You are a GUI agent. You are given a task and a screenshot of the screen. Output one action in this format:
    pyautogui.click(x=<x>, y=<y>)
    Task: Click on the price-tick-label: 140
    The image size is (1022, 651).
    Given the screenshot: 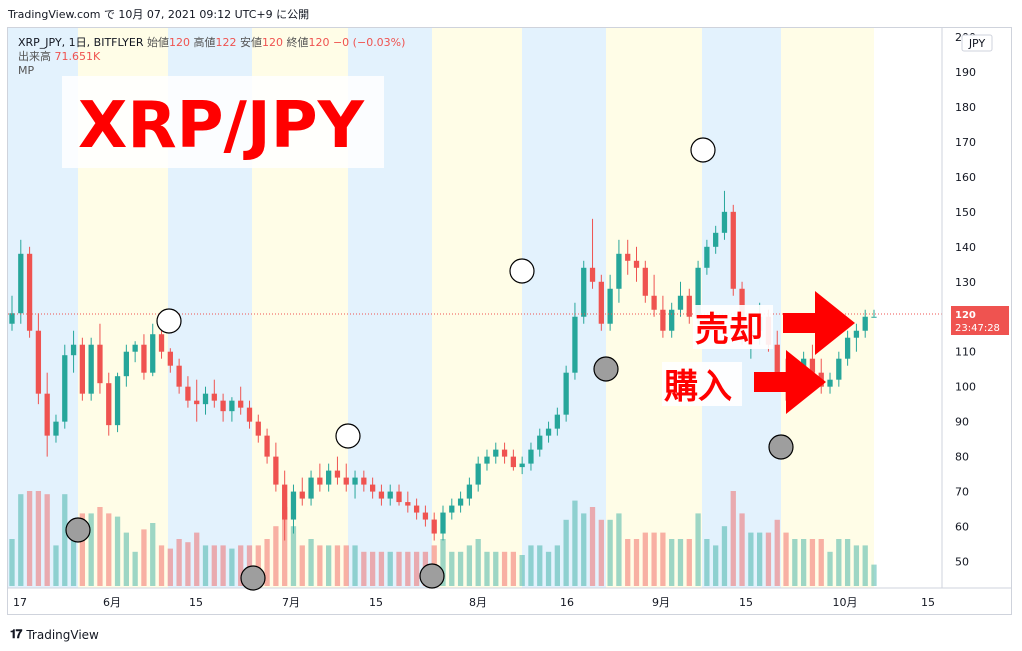 What is the action you would take?
    pyautogui.click(x=965, y=247)
    